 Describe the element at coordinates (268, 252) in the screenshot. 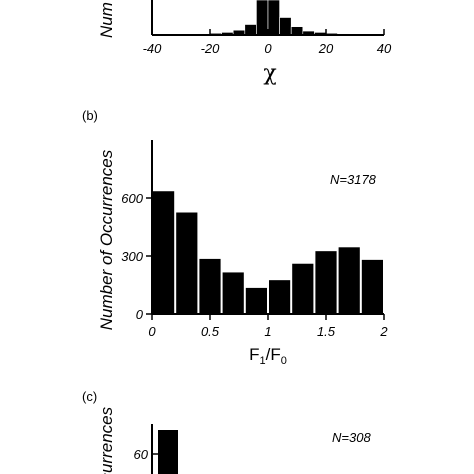

I see `panel-b-bars` at that location.